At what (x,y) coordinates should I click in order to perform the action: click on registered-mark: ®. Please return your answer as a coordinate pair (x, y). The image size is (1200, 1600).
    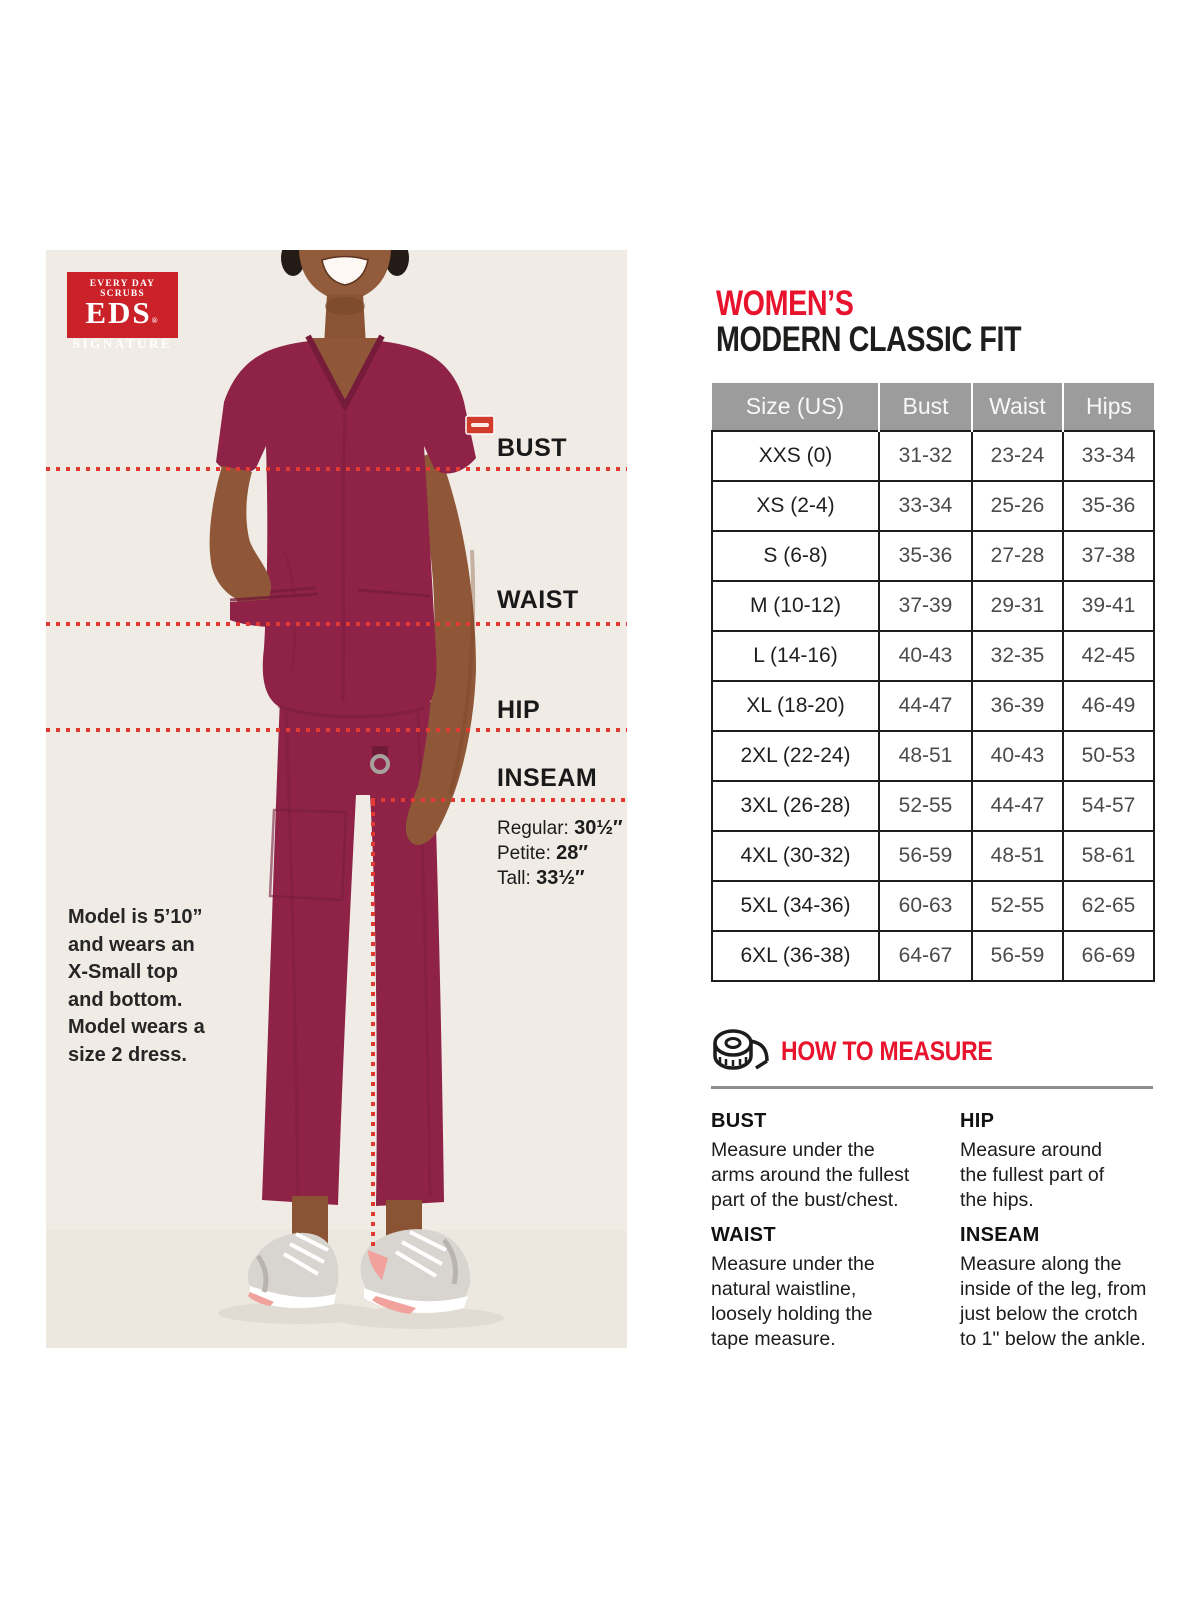
    Looking at the image, I should click on (155, 320).